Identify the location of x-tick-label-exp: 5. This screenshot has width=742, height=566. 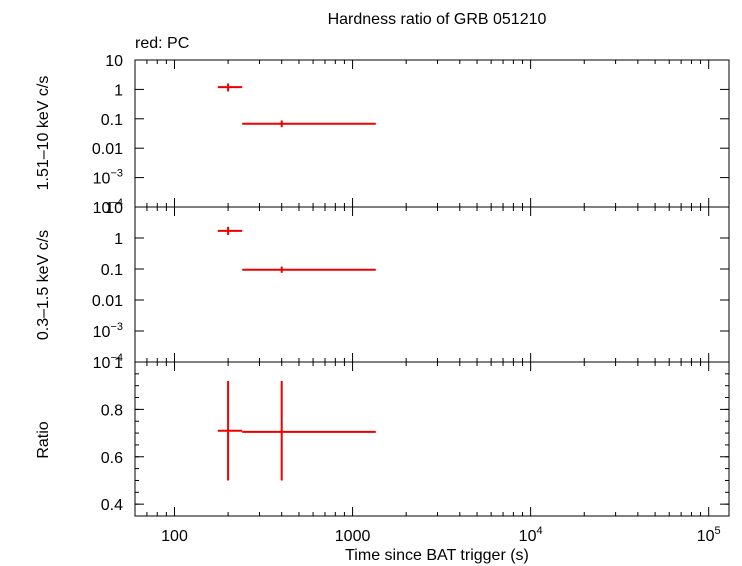
(718, 531).